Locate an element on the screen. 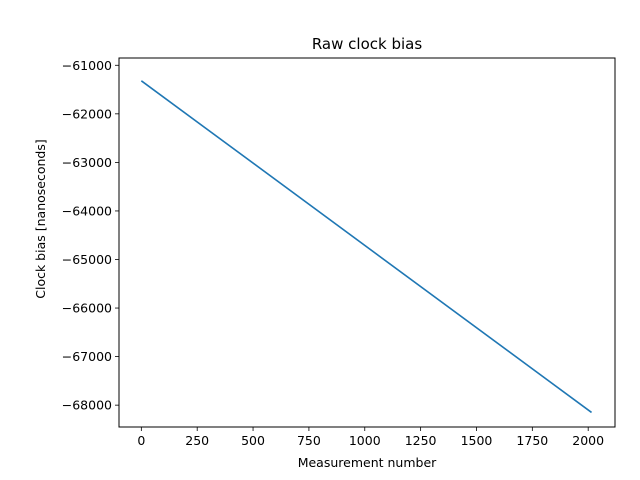  x-tick-label: 750 is located at coordinates (309, 440).